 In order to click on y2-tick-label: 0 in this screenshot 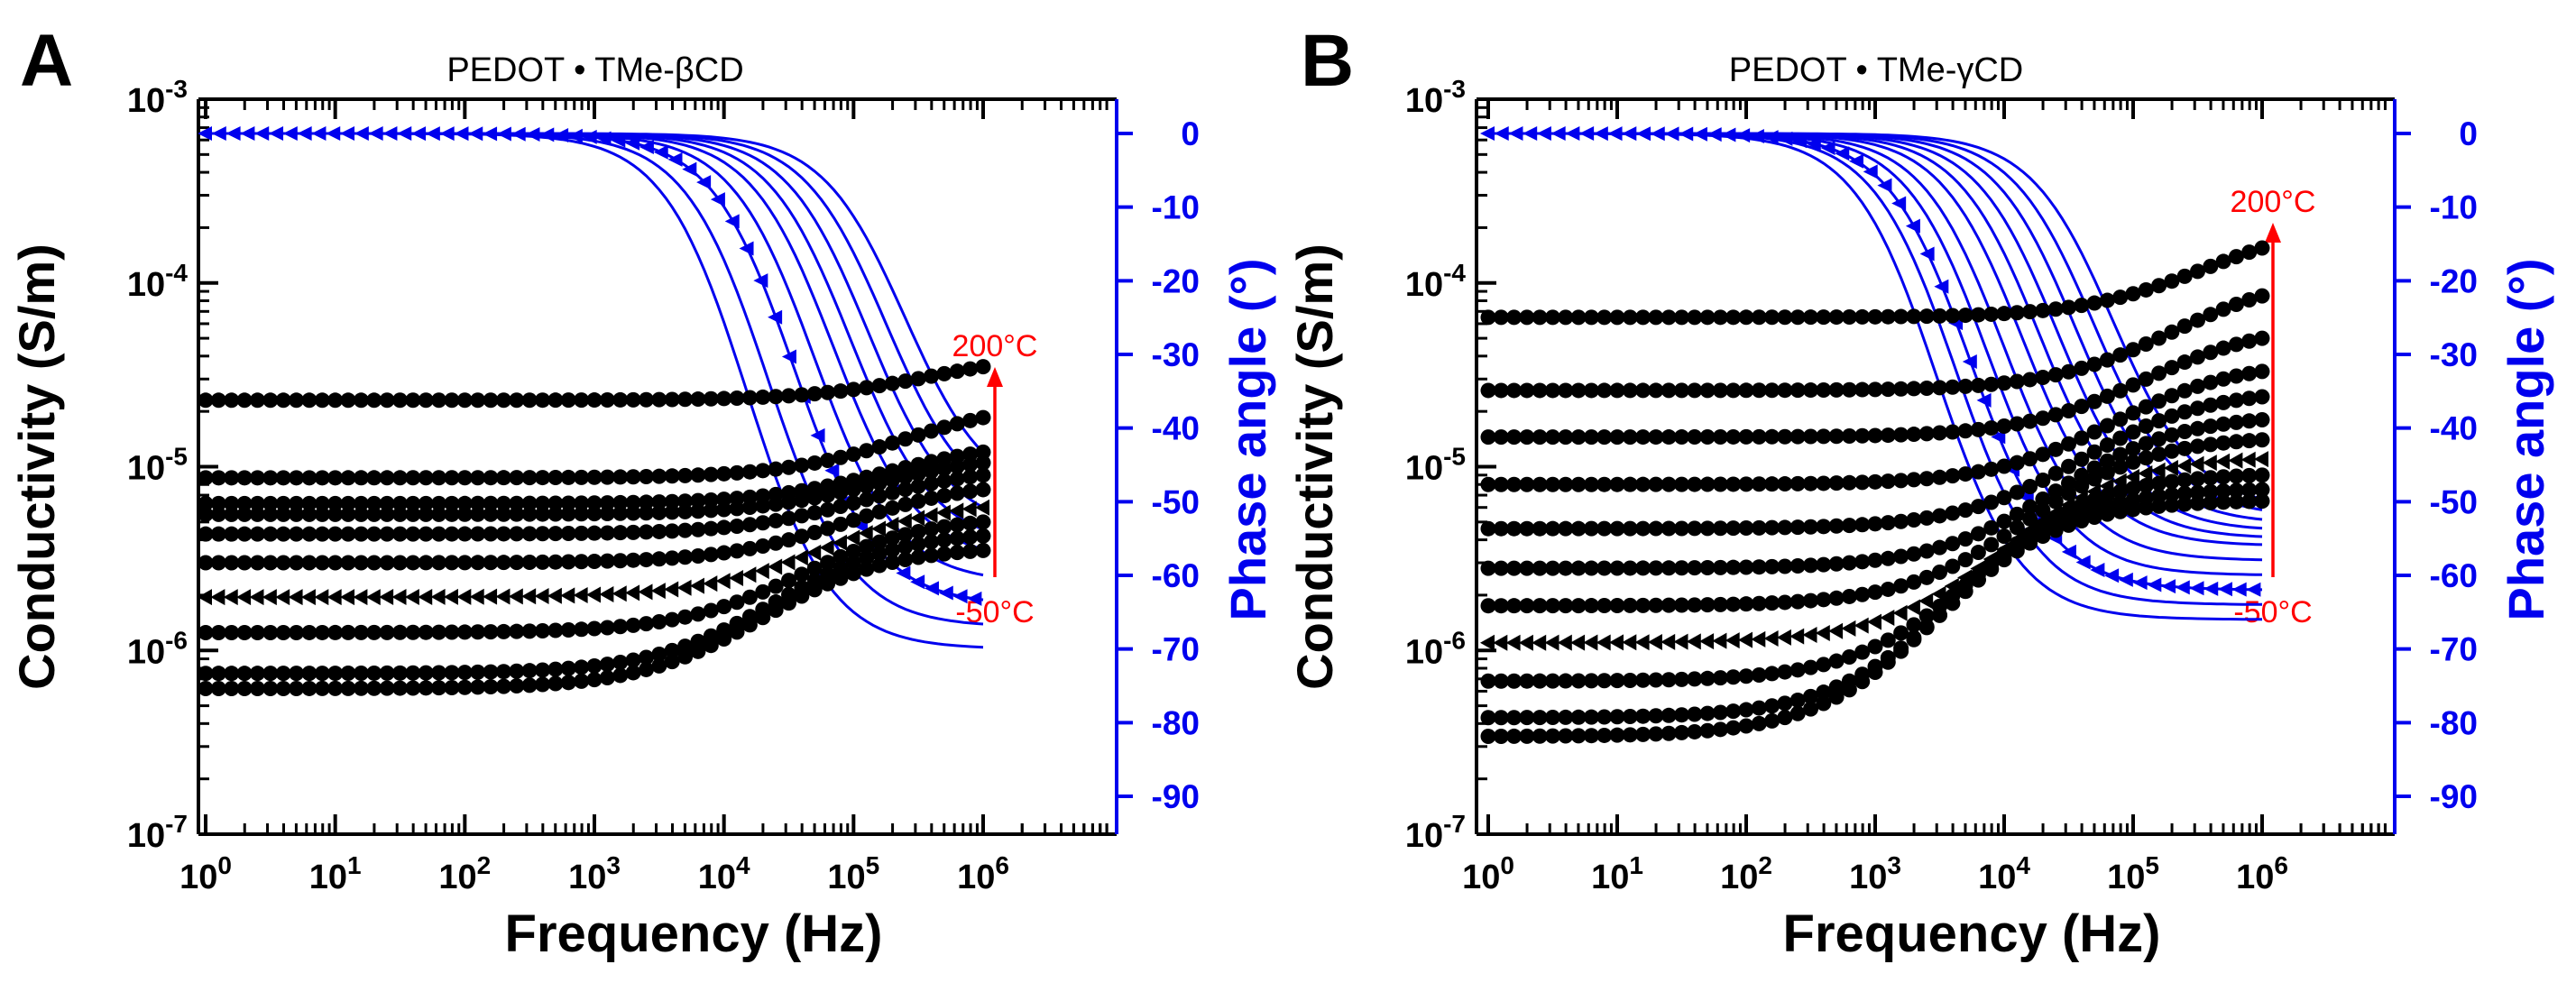, I will do `click(1190, 133)`.